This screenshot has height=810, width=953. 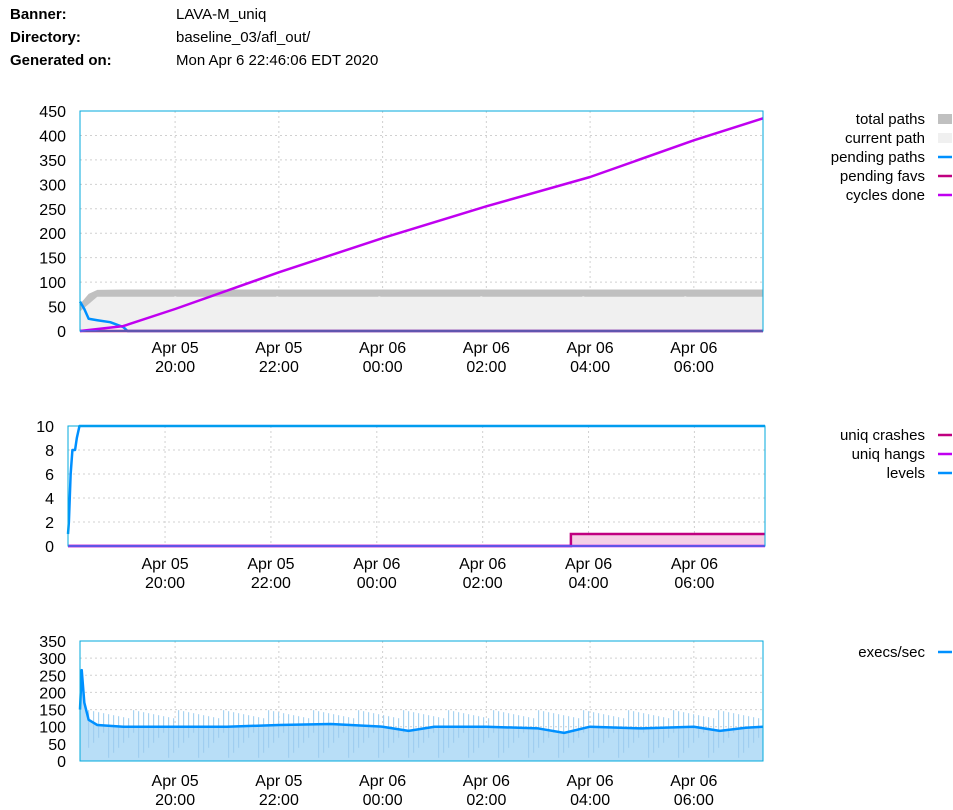 I want to click on banner-value: LAVA-M_uniq, so click(x=221, y=14).